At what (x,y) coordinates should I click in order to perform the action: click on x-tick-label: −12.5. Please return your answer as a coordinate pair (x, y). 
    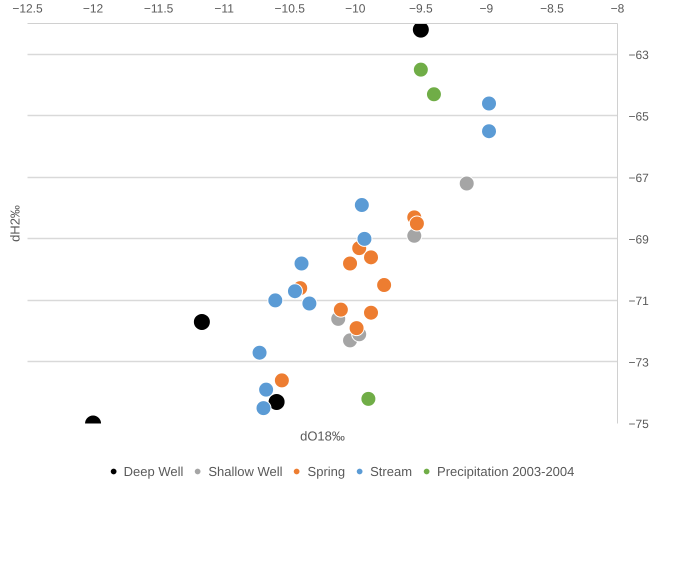
    Looking at the image, I should click on (28, 9).